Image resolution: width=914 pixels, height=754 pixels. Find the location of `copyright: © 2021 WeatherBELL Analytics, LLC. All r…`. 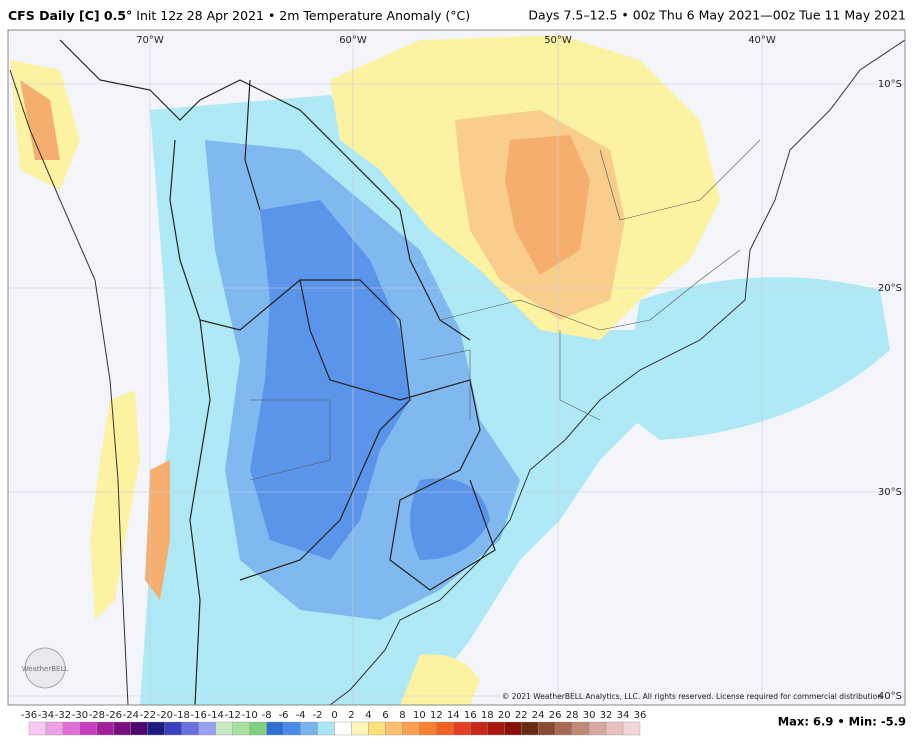

copyright: © 2021 WeatherBELL Analytics, LLC. All r… is located at coordinates (692, 696).